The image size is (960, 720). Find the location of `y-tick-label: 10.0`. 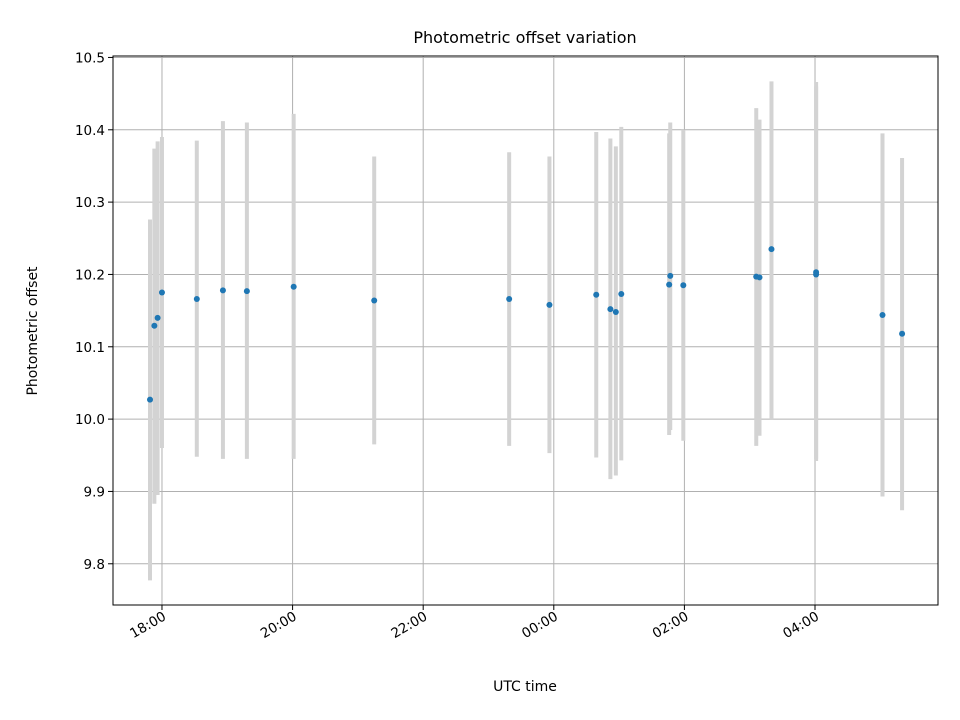

y-tick-label: 10.0 is located at coordinates (90, 420).